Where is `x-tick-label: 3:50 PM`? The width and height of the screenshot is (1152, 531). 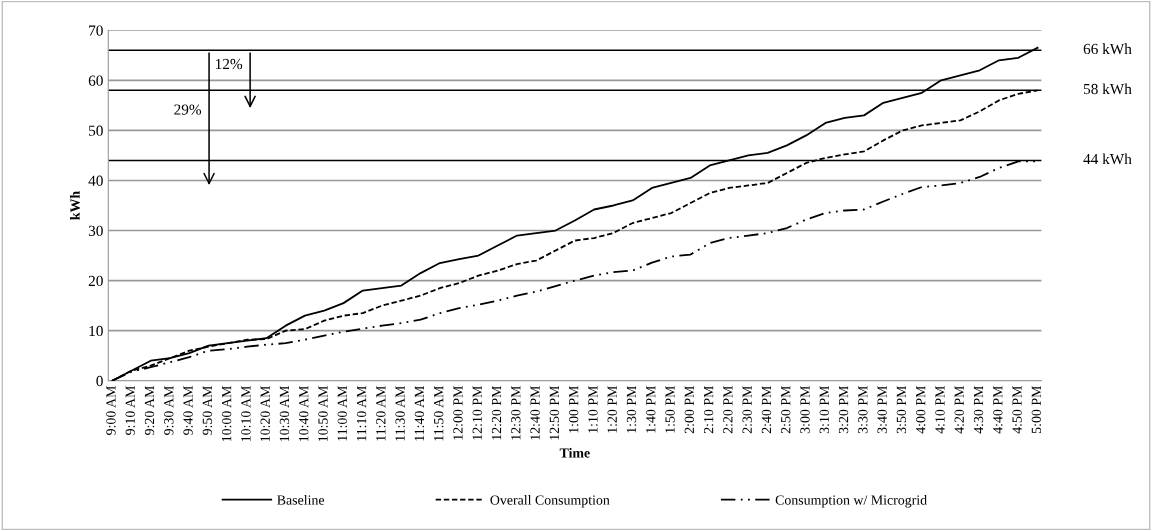 x-tick-label: 3:50 PM is located at coordinates (901, 409).